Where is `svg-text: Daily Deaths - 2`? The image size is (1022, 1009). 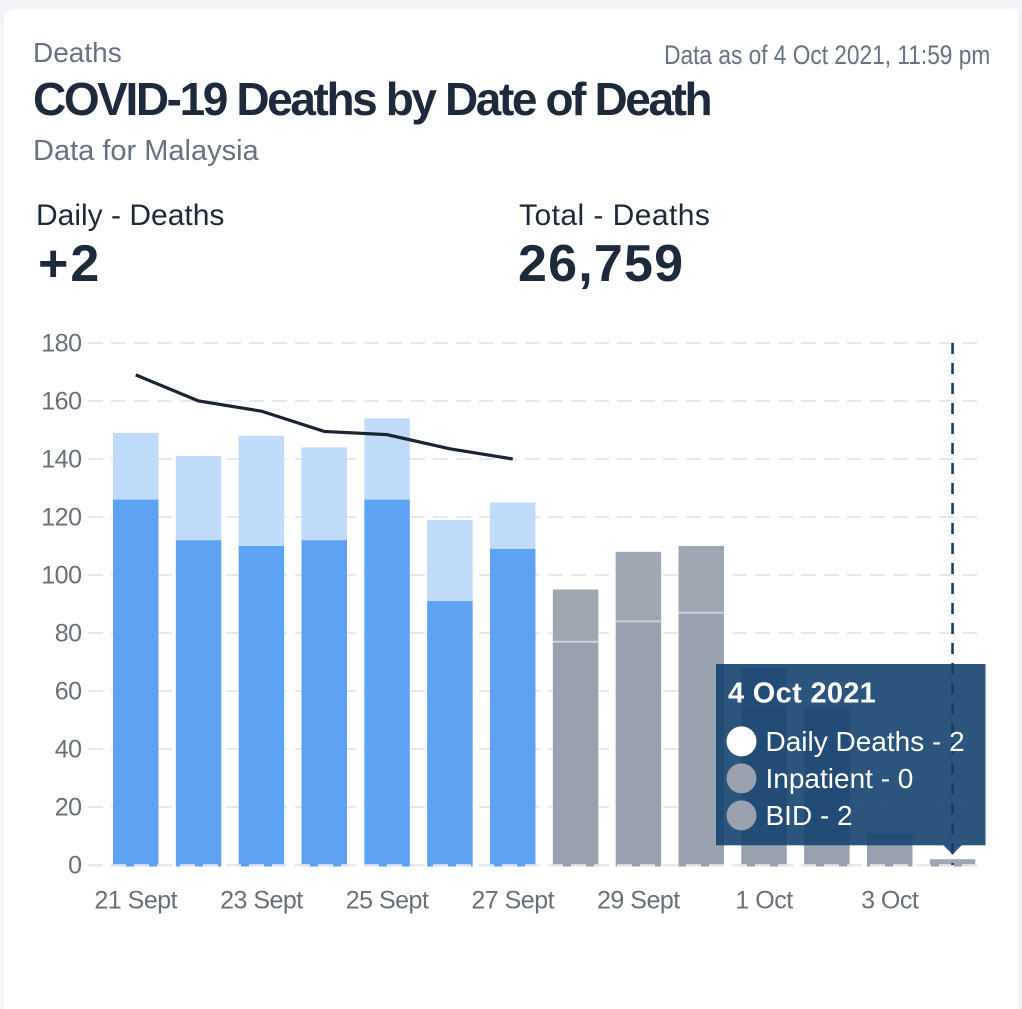 svg-text: Daily Deaths - 2 is located at coordinates (865, 741).